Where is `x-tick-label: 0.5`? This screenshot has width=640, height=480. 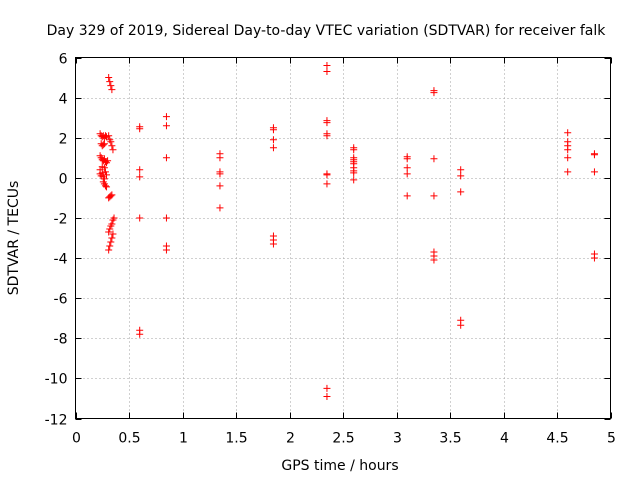
x-tick-label: 0.5 is located at coordinates (129, 439).